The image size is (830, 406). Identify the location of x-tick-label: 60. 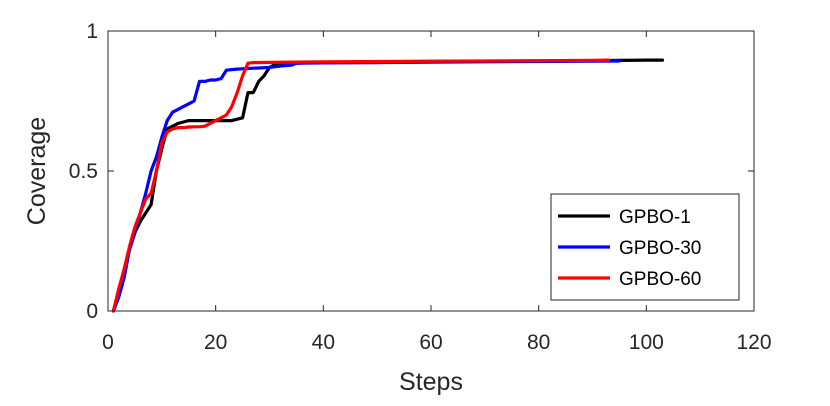
(430, 342).